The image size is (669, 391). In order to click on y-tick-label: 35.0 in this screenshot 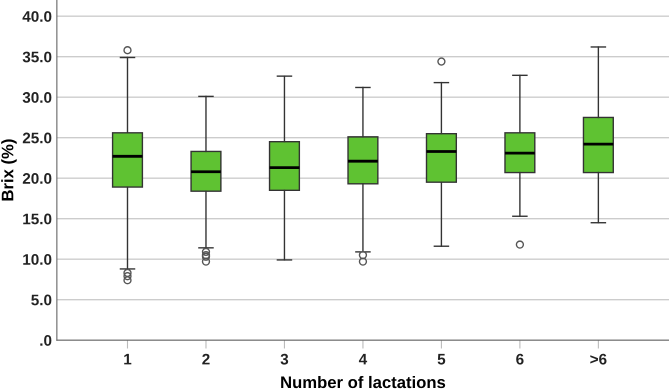, I will do `click(37, 57)`.